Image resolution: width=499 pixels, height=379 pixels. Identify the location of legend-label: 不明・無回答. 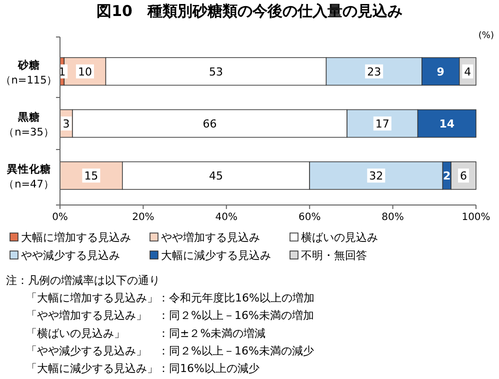
(334, 255).